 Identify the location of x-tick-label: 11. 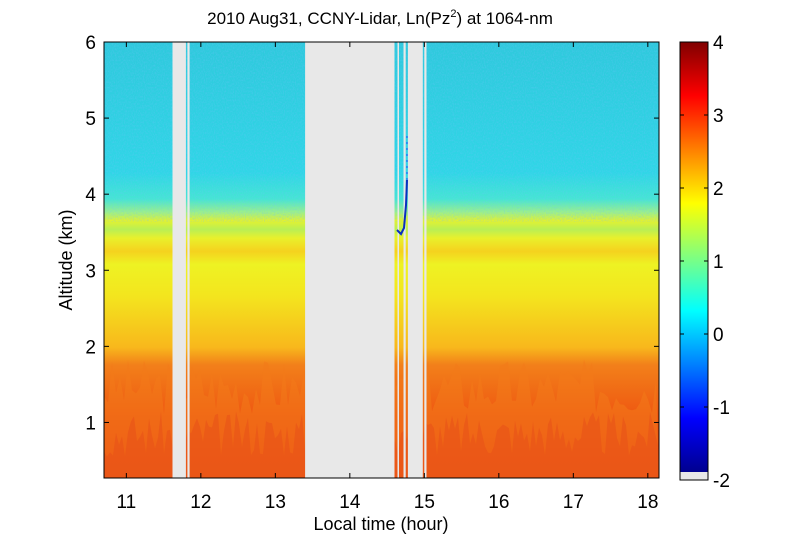
(126, 502).